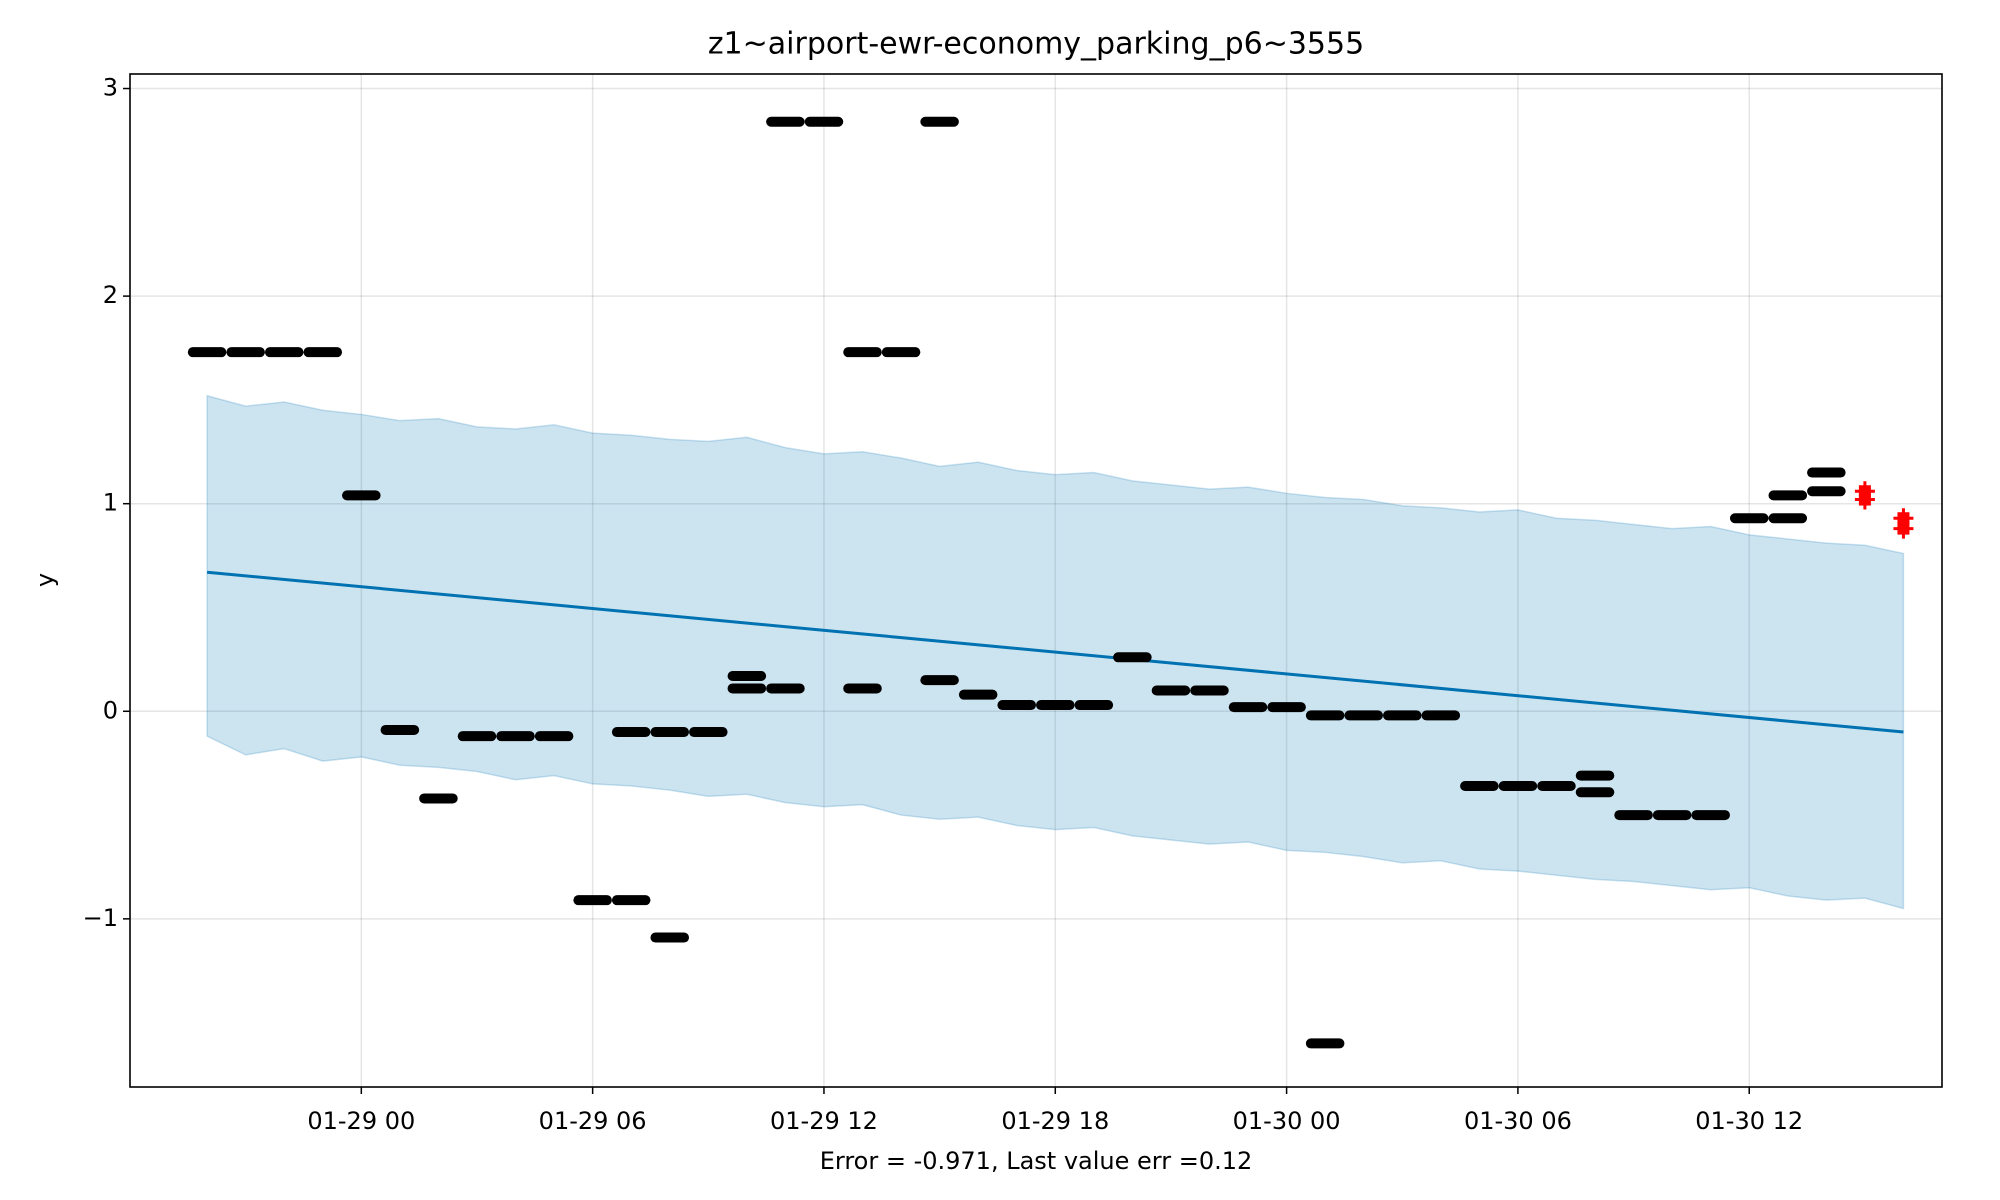 This screenshot has height=1200, width=2000. What do you see at coordinates (1749, 1121) in the screenshot?
I see `x-tick-label: 01-30 12` at bounding box center [1749, 1121].